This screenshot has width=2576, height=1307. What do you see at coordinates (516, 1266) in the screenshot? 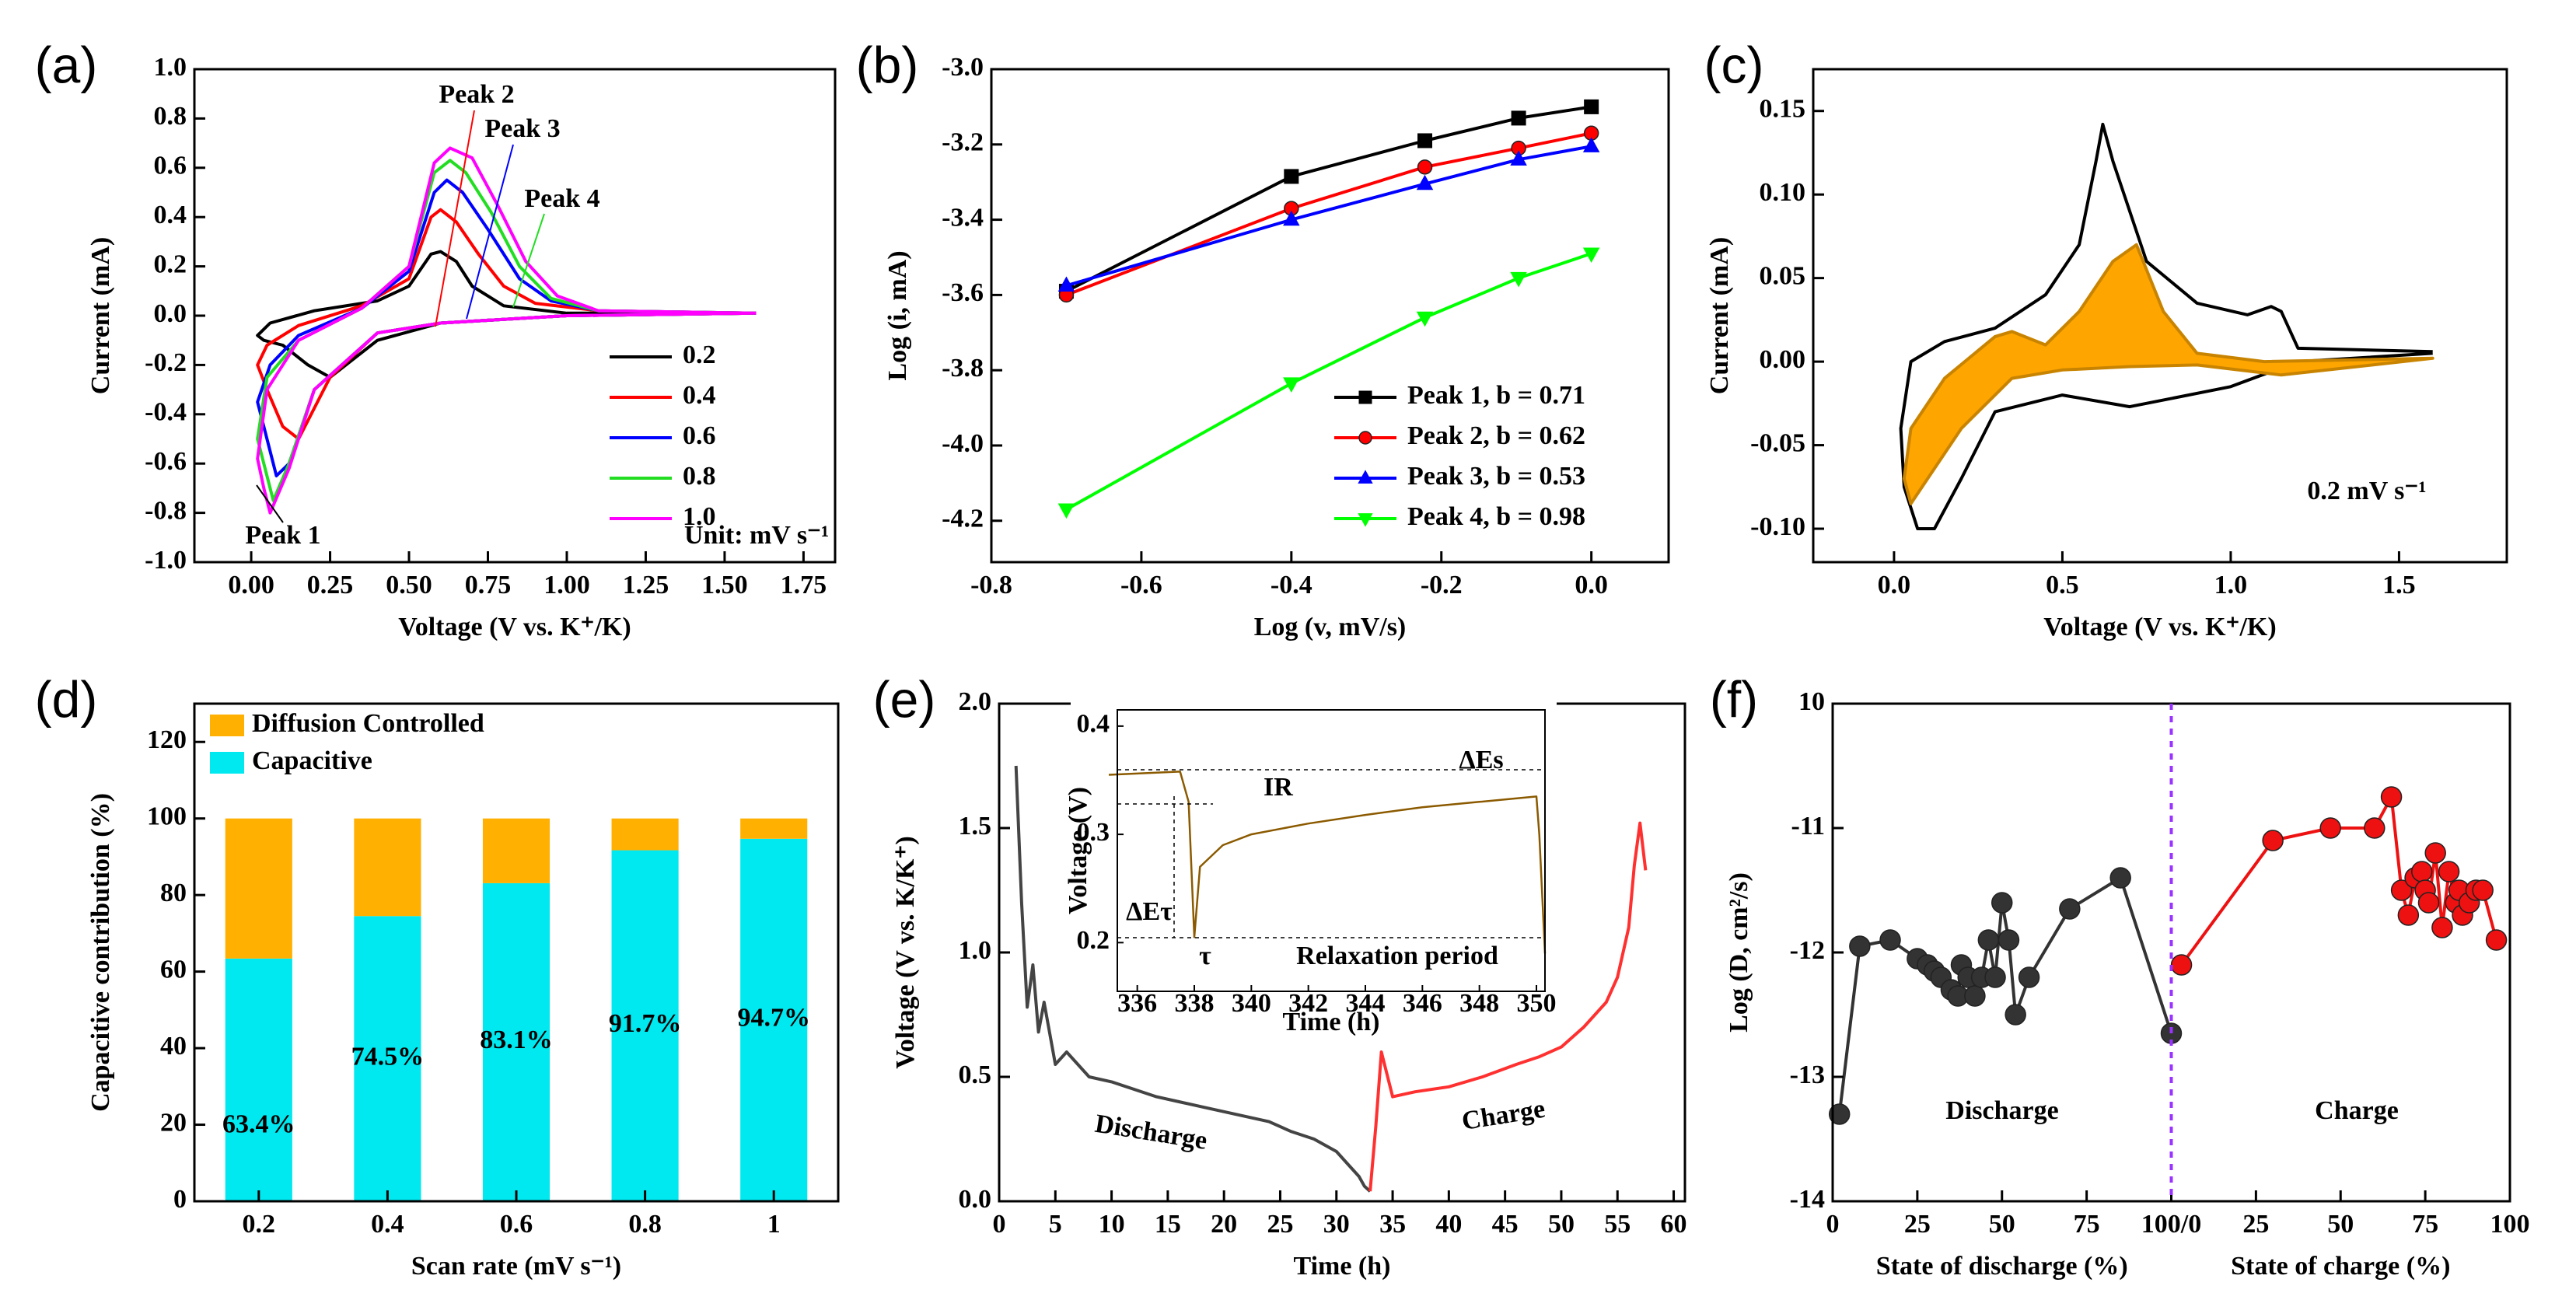
I see `x-axis-label: Scan rate (mV s⁻¹)` at bounding box center [516, 1266].